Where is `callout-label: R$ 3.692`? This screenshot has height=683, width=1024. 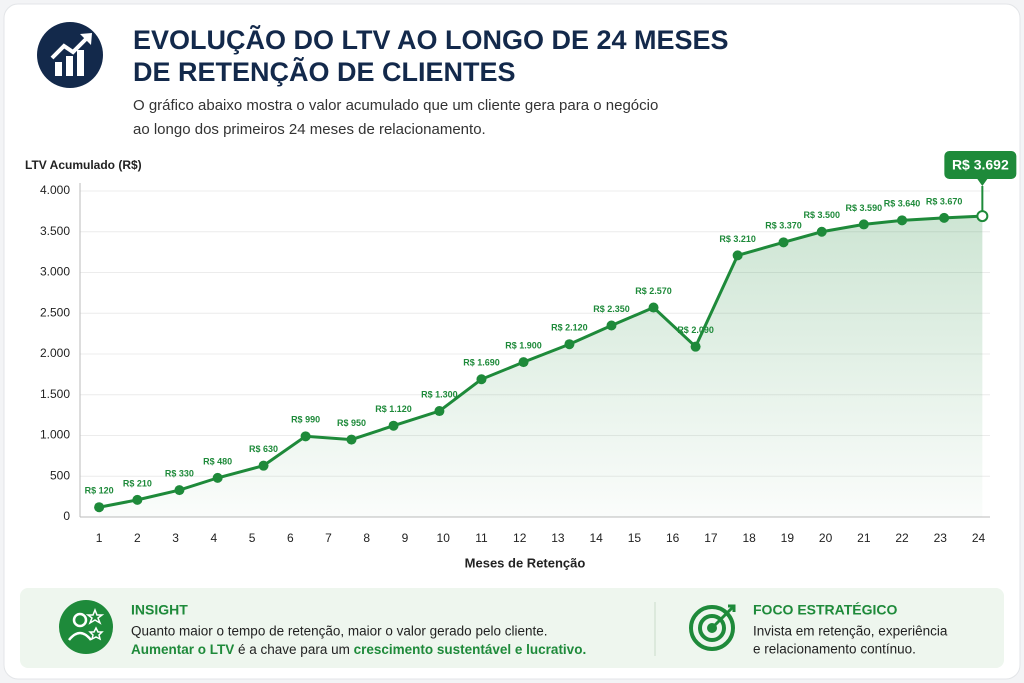 callout-label: R$ 3.692 is located at coordinates (980, 165).